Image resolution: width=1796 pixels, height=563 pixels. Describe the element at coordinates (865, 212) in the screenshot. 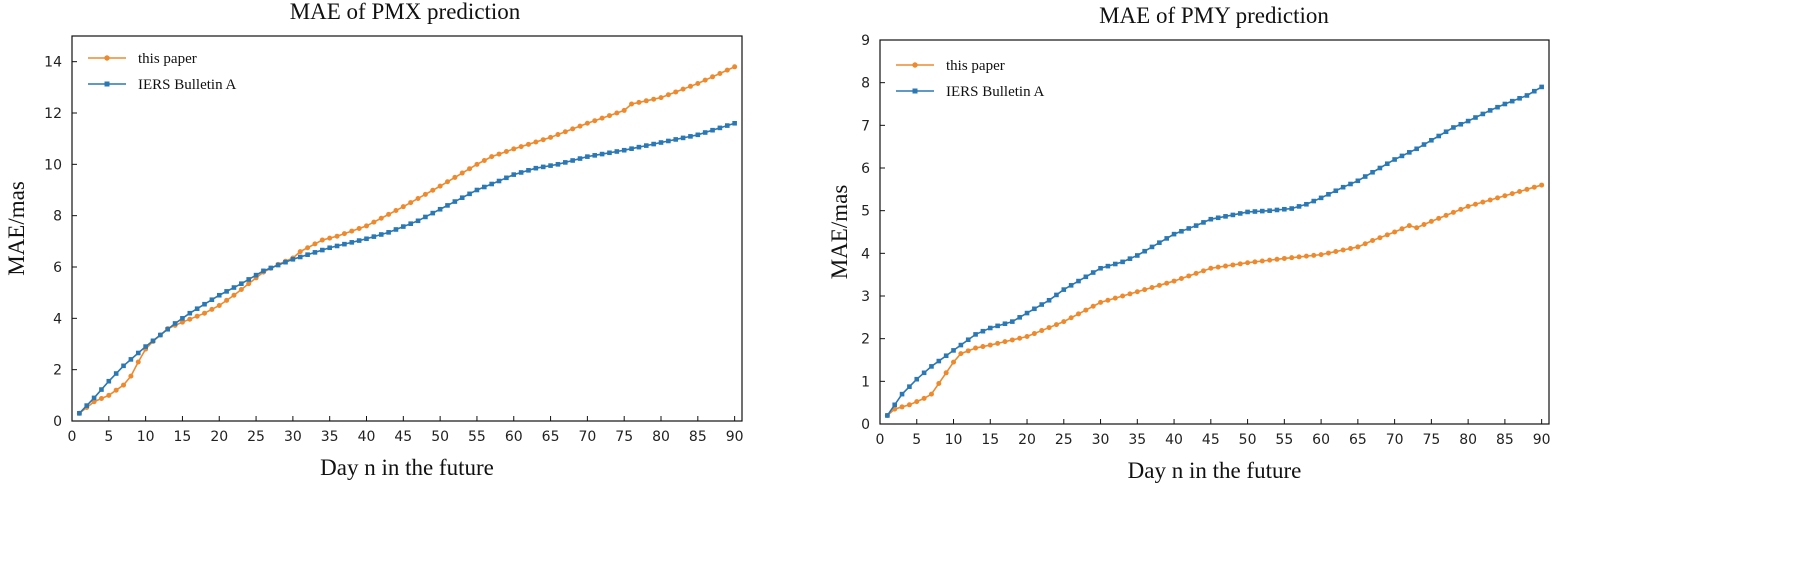

I see `y-tick-label: 5` at that location.